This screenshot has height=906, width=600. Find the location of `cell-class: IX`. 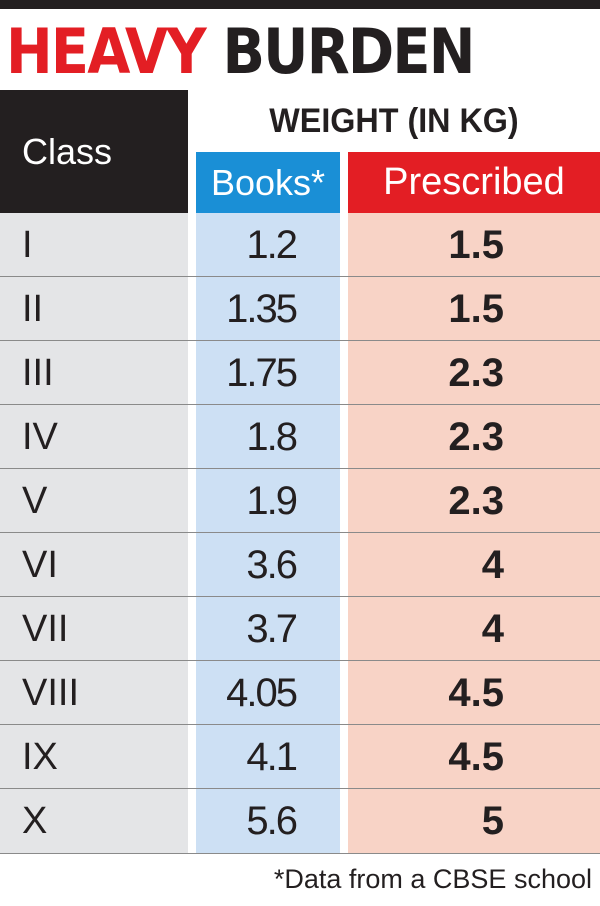

cell-class: IX is located at coordinates (40, 757).